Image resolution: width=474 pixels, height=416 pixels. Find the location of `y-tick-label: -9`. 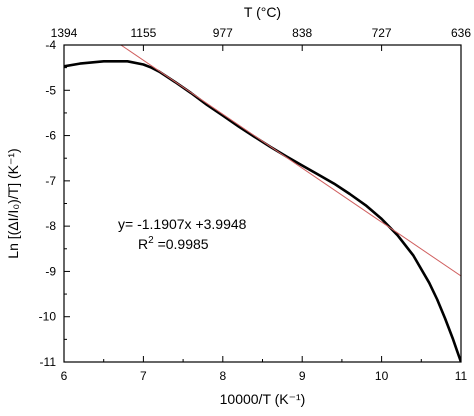

y-tick-label: -9 is located at coordinates (50, 271).